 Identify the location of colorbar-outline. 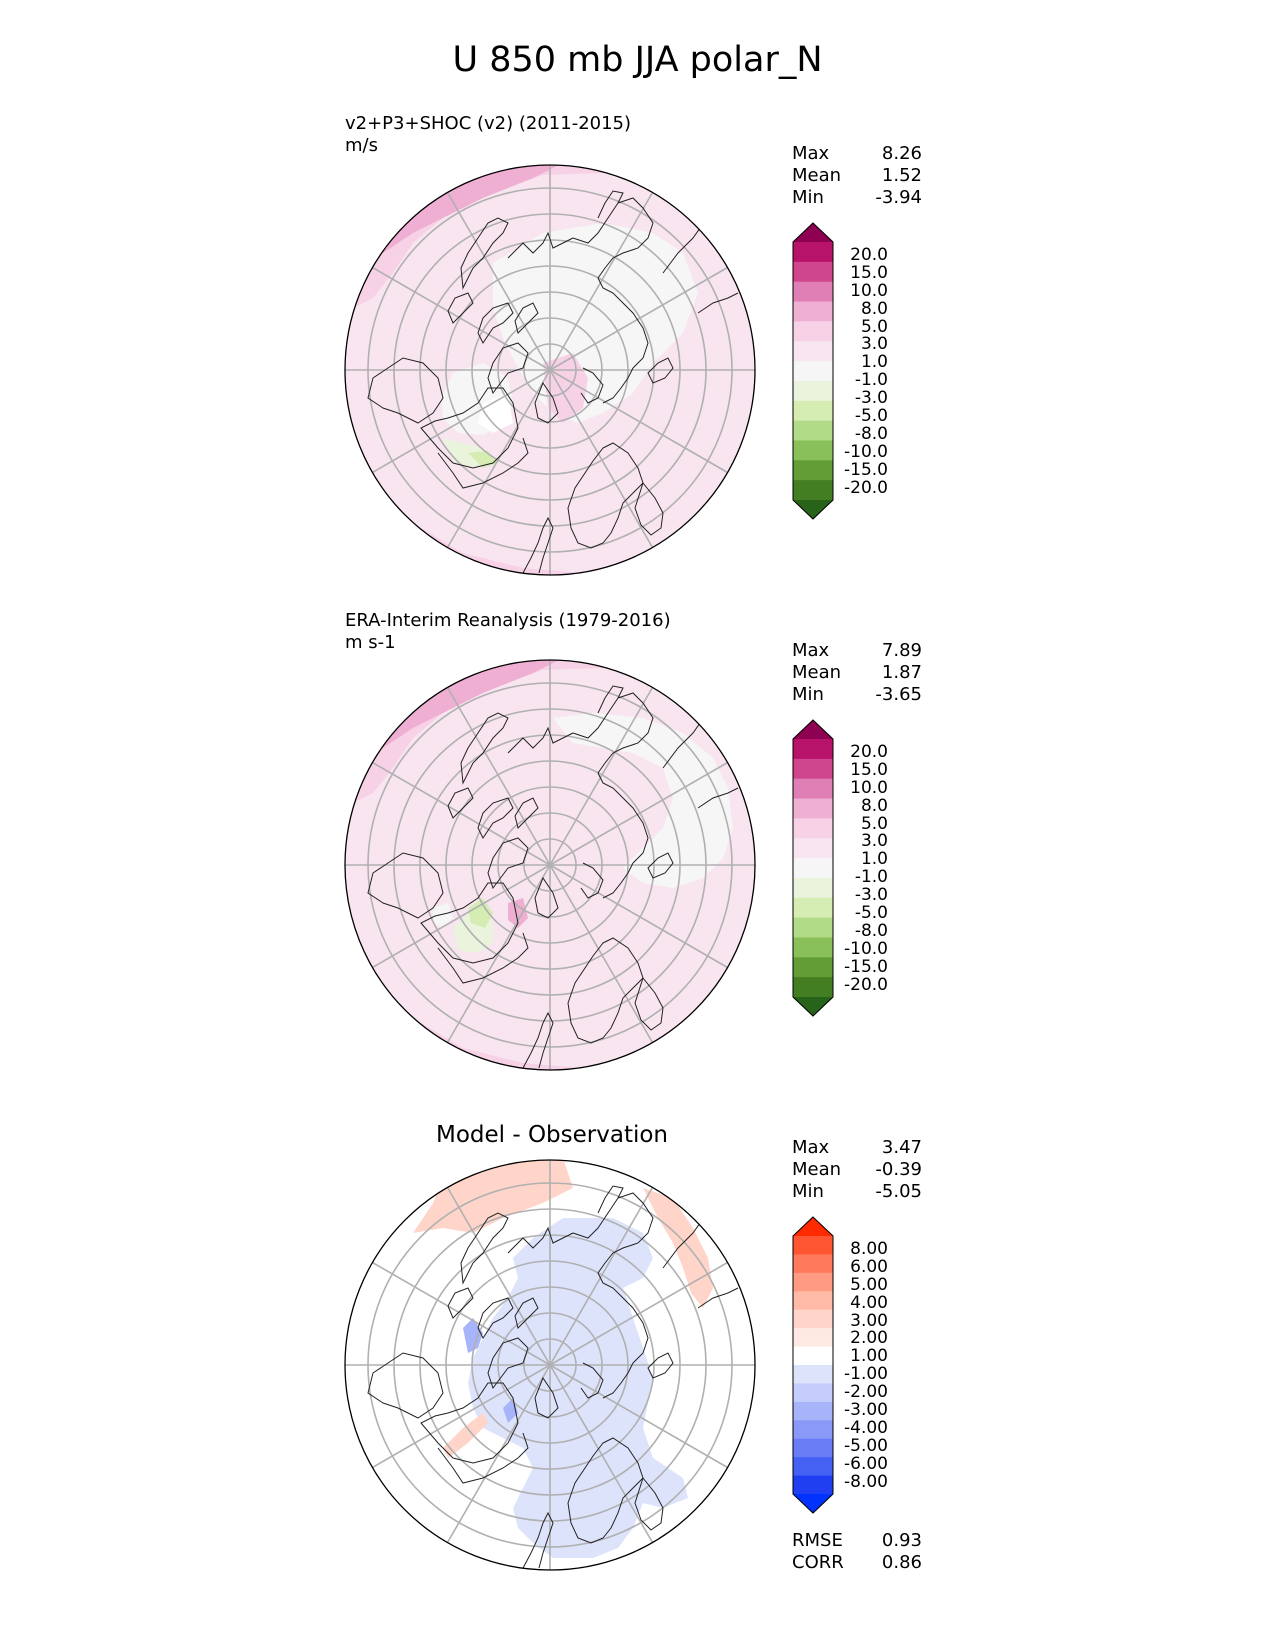
(813, 371).